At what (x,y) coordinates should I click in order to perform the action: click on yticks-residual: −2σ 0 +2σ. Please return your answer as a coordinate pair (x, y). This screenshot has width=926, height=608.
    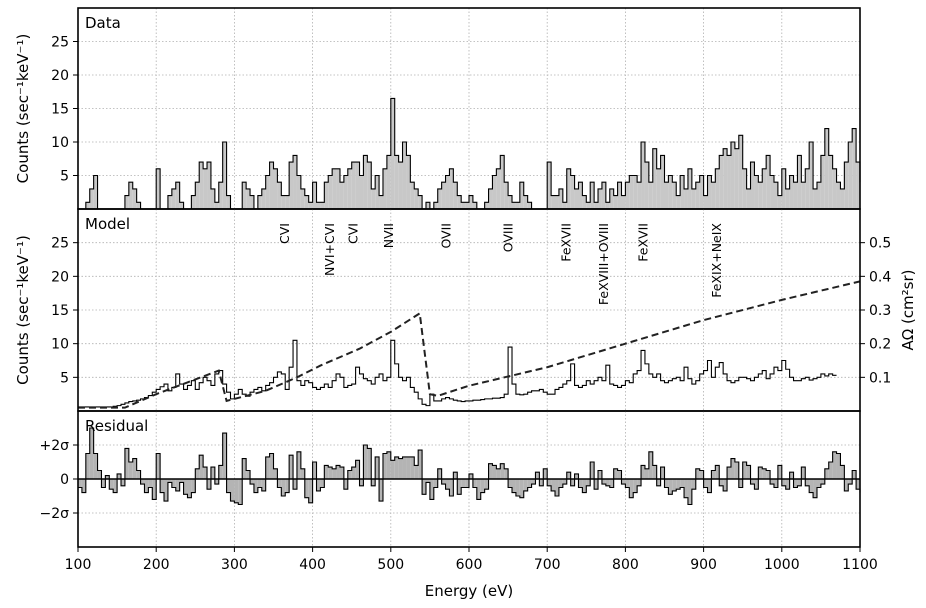
    Looking at the image, I should click on (58, 480).